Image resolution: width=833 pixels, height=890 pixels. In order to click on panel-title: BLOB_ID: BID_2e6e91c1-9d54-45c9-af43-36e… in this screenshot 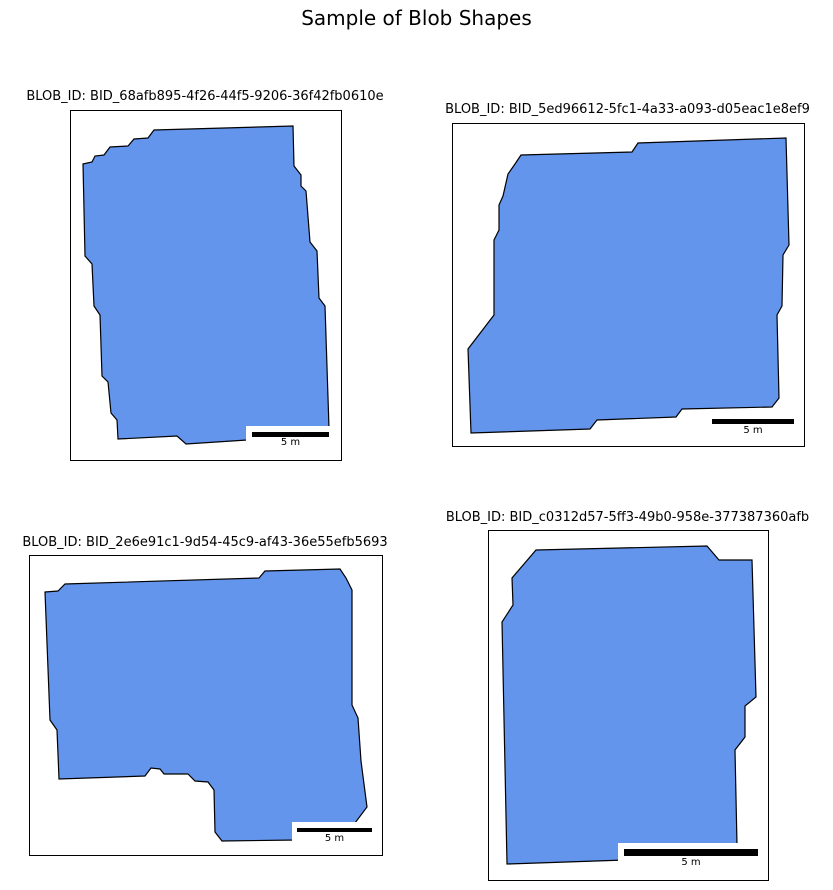, I will do `click(205, 542)`.